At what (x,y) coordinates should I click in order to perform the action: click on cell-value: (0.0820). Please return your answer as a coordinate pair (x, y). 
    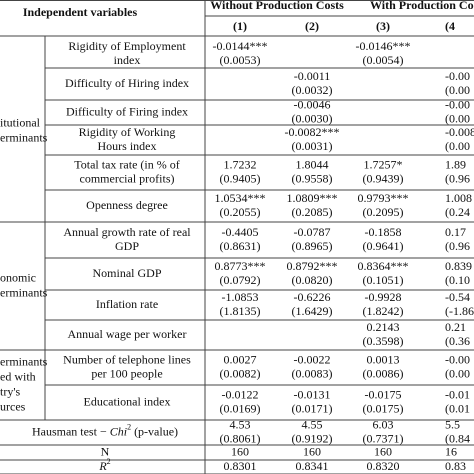
    Looking at the image, I should click on (312, 280).